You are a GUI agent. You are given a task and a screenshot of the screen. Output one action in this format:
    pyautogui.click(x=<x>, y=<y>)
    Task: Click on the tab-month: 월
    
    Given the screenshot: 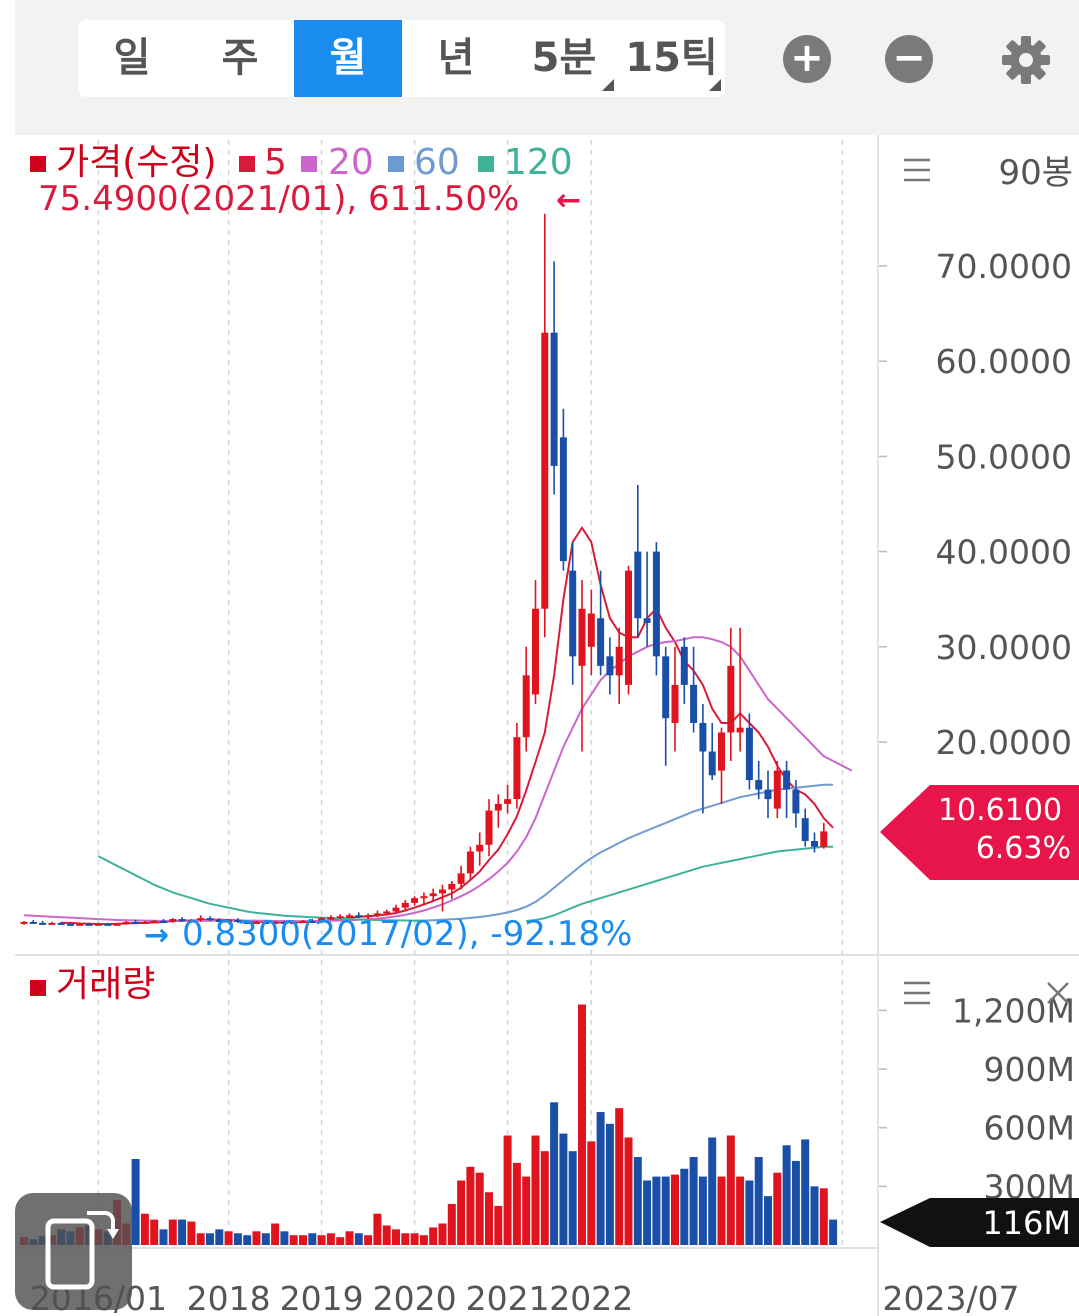 What is the action you would take?
    pyautogui.click(x=348, y=58)
    